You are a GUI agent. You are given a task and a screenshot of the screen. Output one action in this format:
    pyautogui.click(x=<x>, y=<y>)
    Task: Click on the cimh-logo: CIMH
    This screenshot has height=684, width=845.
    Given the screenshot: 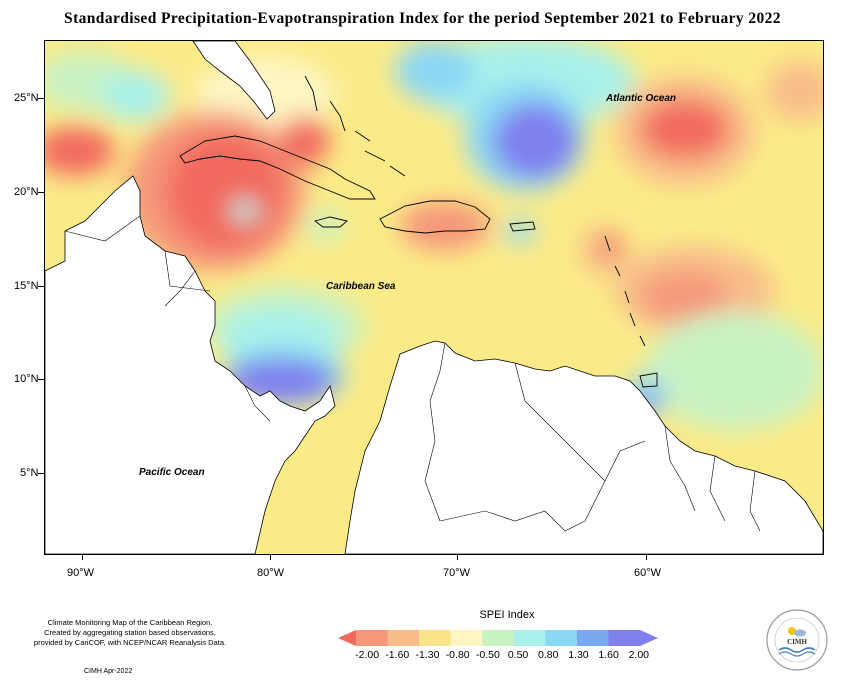 What is the action you would take?
    pyautogui.click(x=797, y=640)
    